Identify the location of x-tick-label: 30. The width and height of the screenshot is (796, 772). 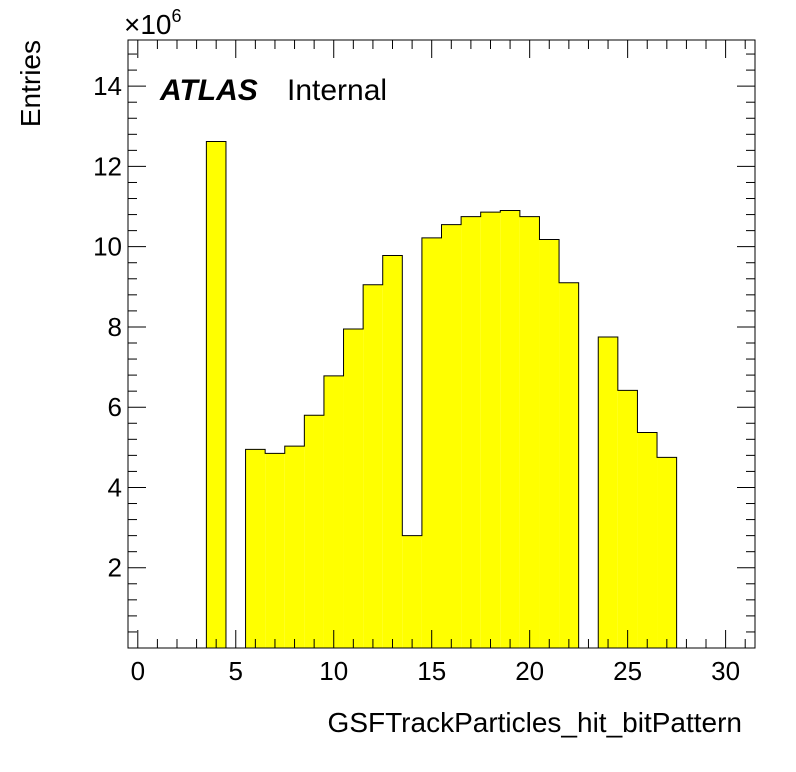
(725, 671).